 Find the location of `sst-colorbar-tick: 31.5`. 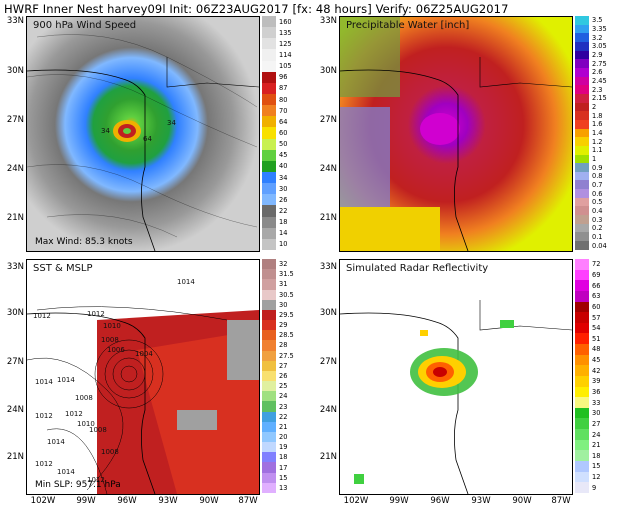

sst-colorbar-tick: 31.5 is located at coordinates (286, 274).